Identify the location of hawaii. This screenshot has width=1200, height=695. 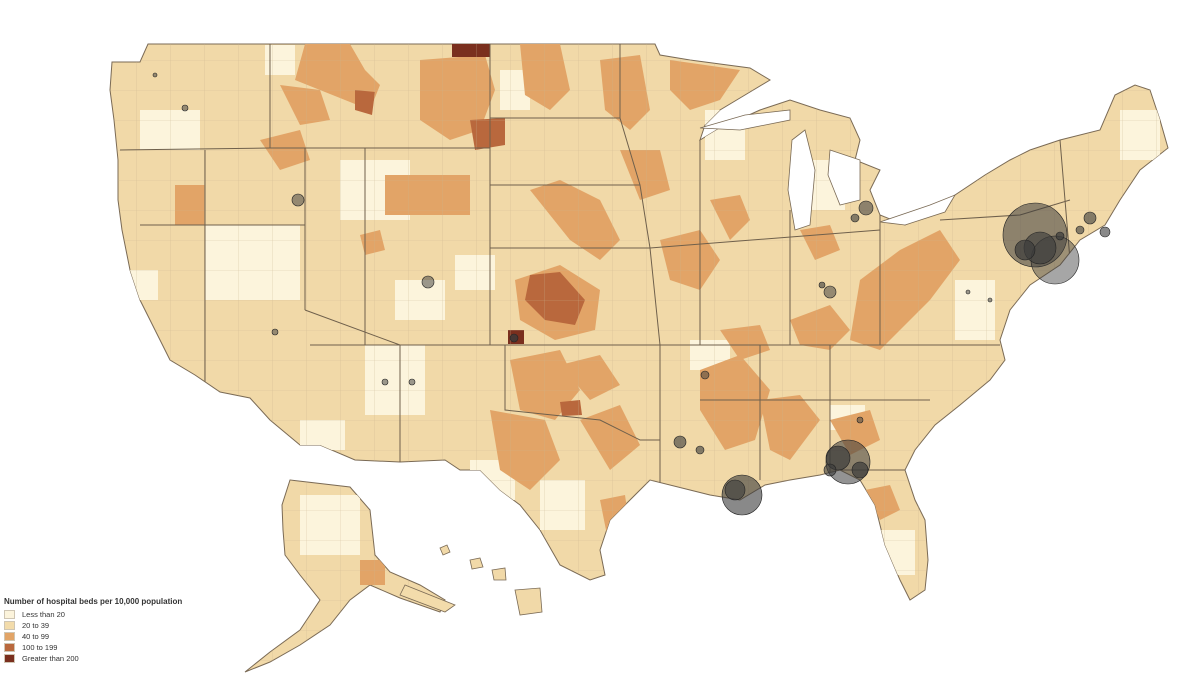
(491, 580).